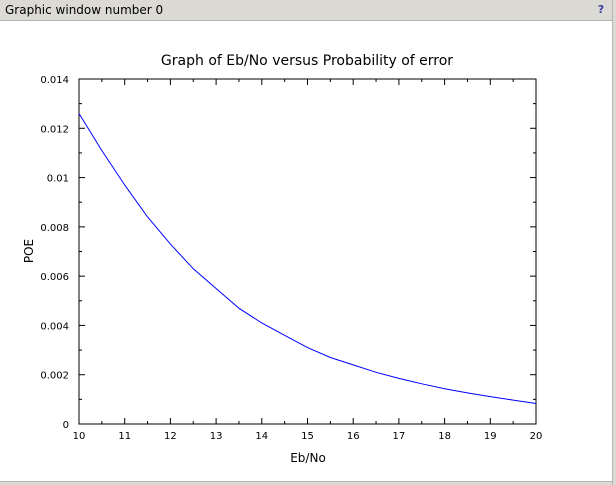 This screenshot has width=616, height=485. What do you see at coordinates (444, 436) in the screenshot?
I see `x-tick-label: 18` at bounding box center [444, 436].